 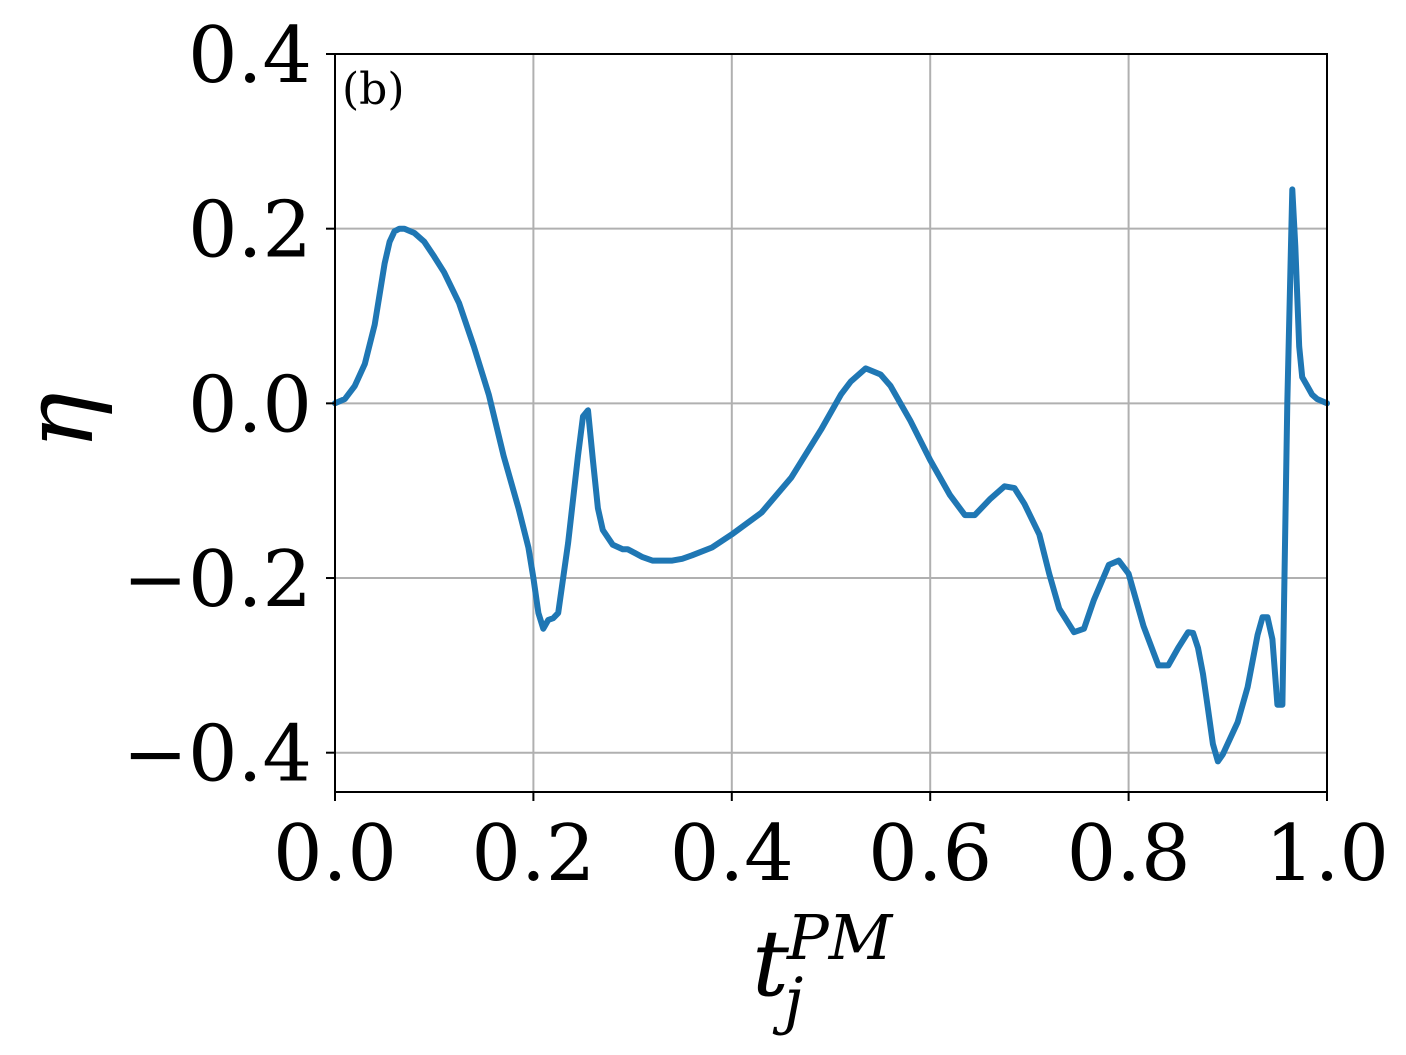 What do you see at coordinates (533, 854) in the screenshot?
I see `x-tick-label: 0.2` at bounding box center [533, 854].